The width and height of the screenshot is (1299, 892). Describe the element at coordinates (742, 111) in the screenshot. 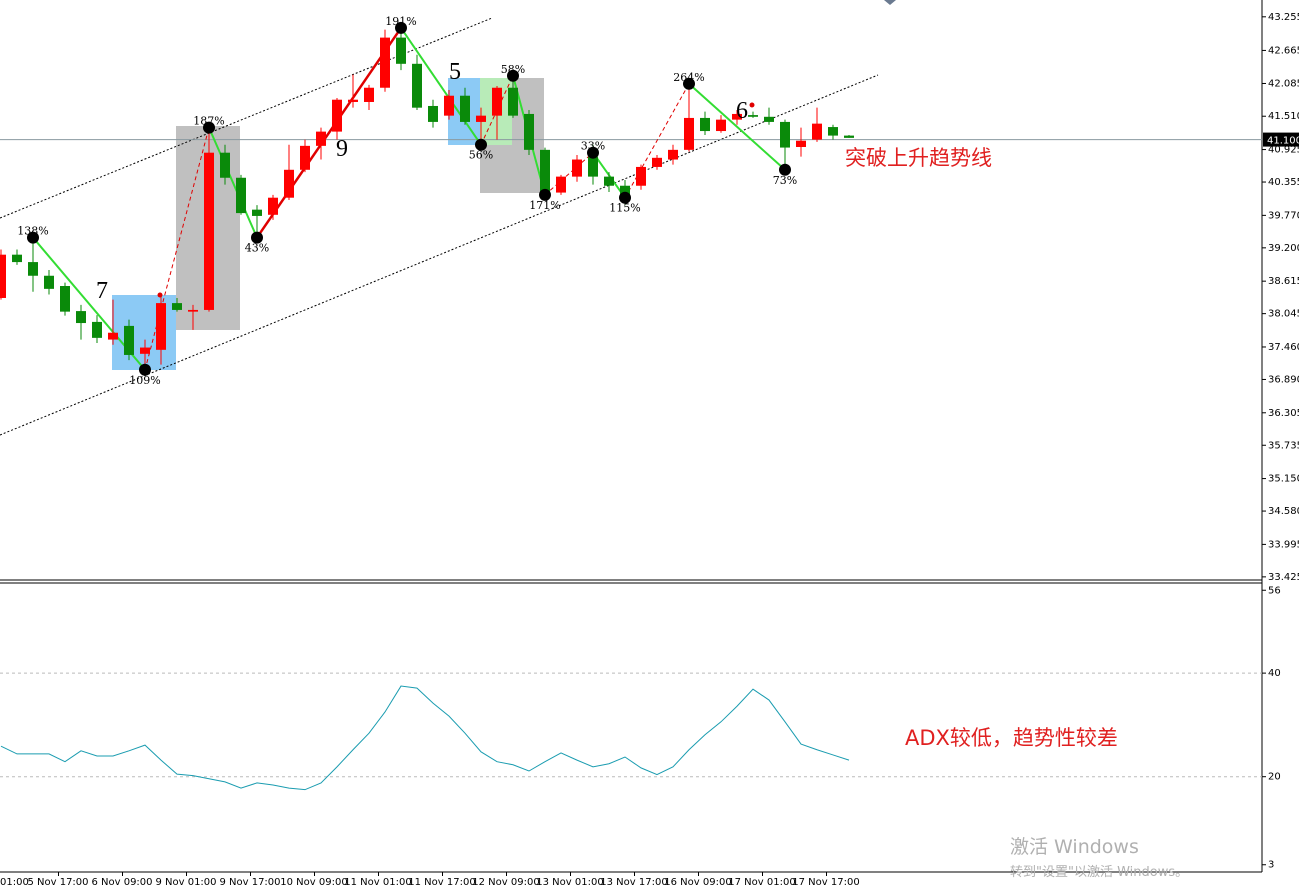

I see `wave-label: 6` at that location.